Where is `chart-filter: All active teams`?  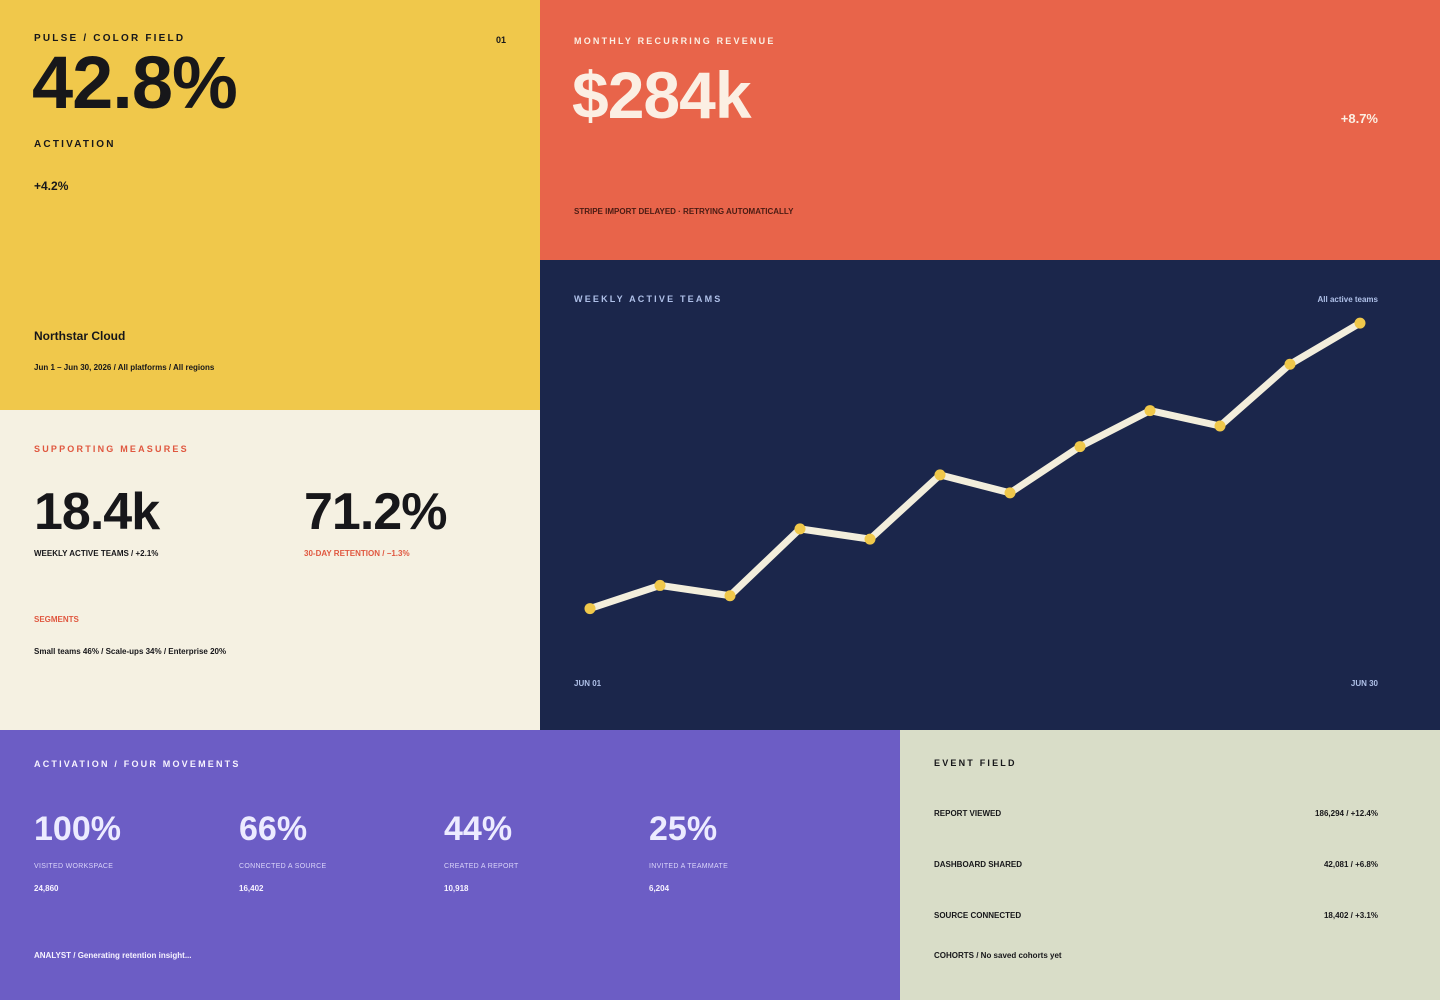 chart-filter: All active teams is located at coordinates (1347, 299).